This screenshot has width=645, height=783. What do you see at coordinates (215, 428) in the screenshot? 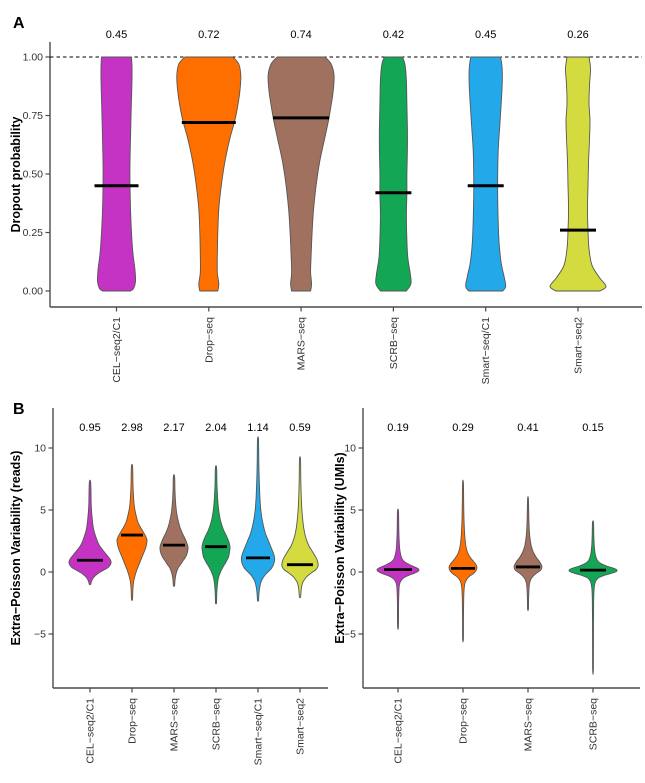
I see `value-label-scrb-seq: 2.04` at bounding box center [215, 428].